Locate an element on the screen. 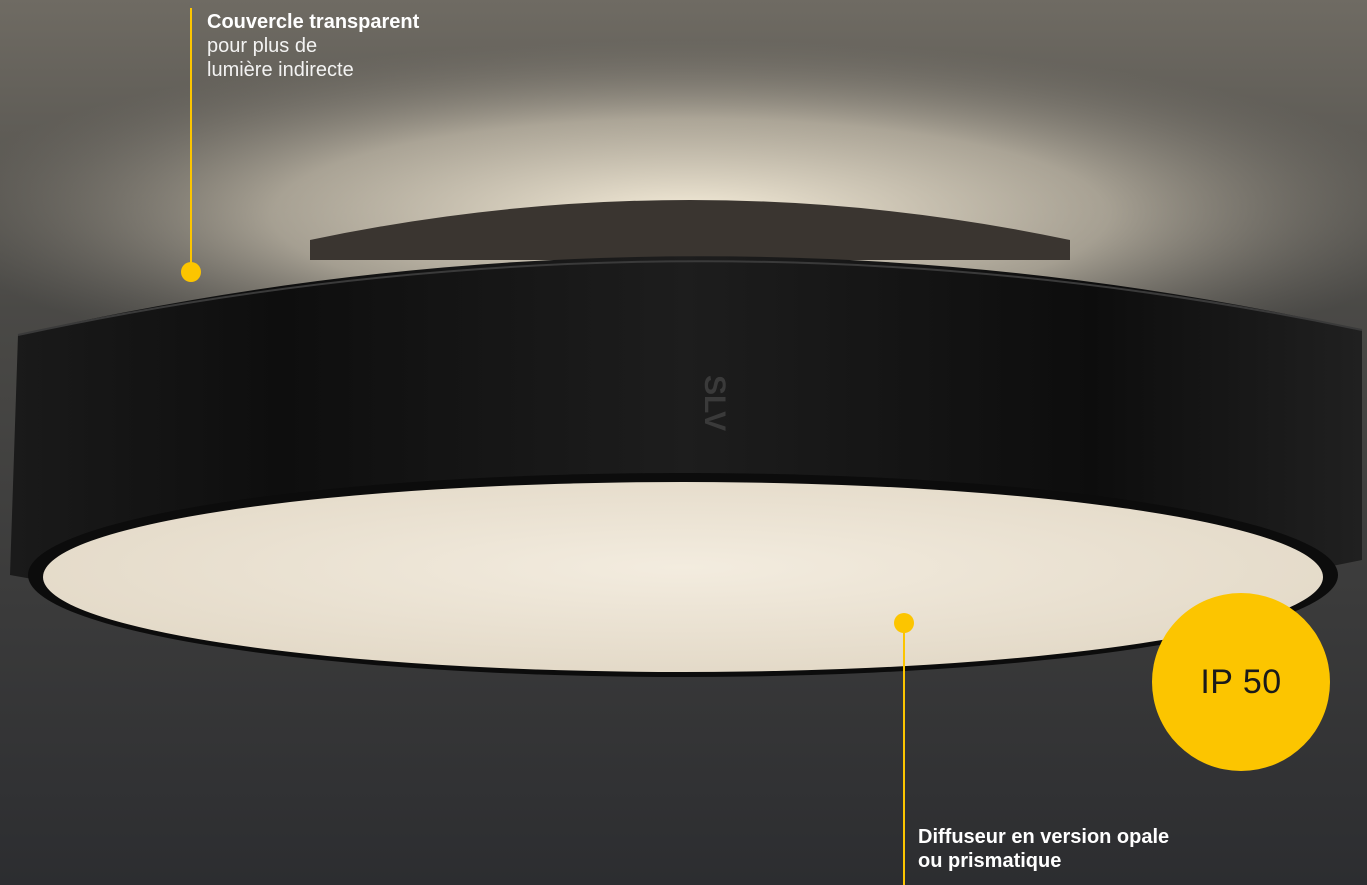 The height and width of the screenshot is (885, 1367). ip-rating-badge: IP 50 is located at coordinates (1241, 682).